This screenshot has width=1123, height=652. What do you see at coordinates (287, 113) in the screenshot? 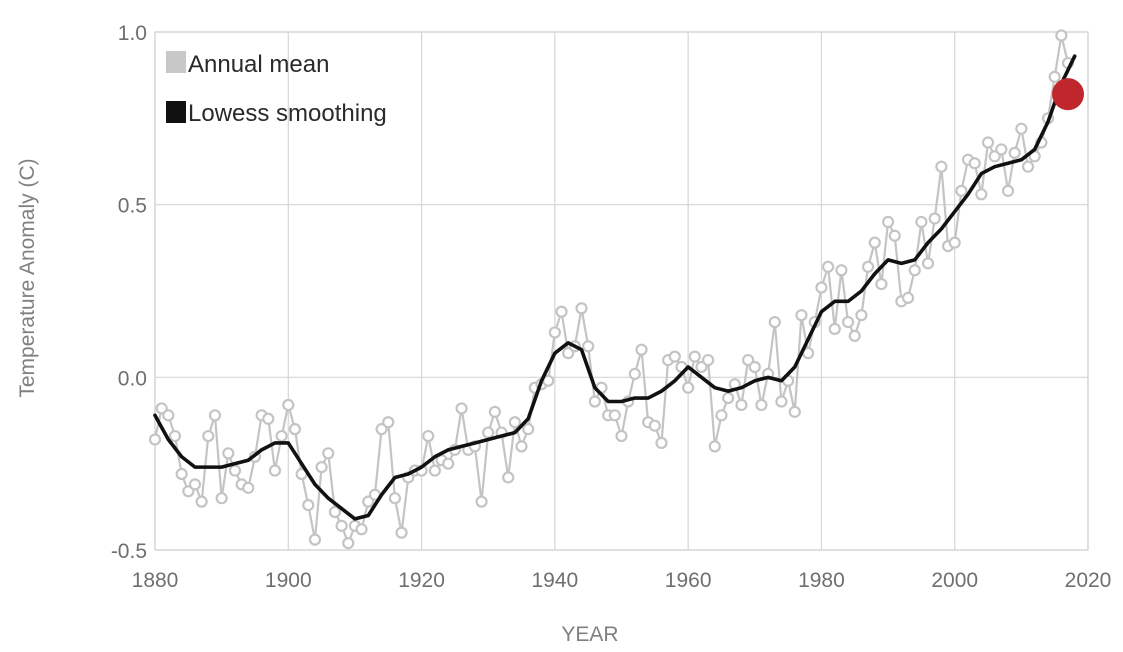
I see `legend-label-lowess-smoothing: Lowess smoothing` at bounding box center [287, 113].